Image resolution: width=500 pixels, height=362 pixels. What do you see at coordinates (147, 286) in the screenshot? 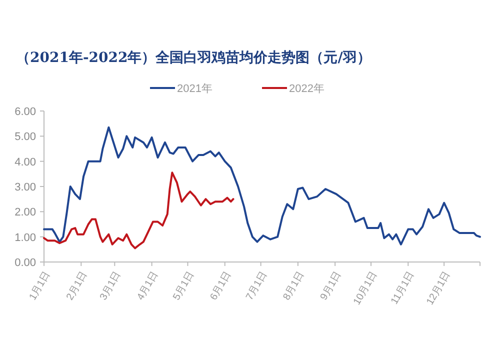
I see `x-tick-label: 4月1日` at bounding box center [147, 286].